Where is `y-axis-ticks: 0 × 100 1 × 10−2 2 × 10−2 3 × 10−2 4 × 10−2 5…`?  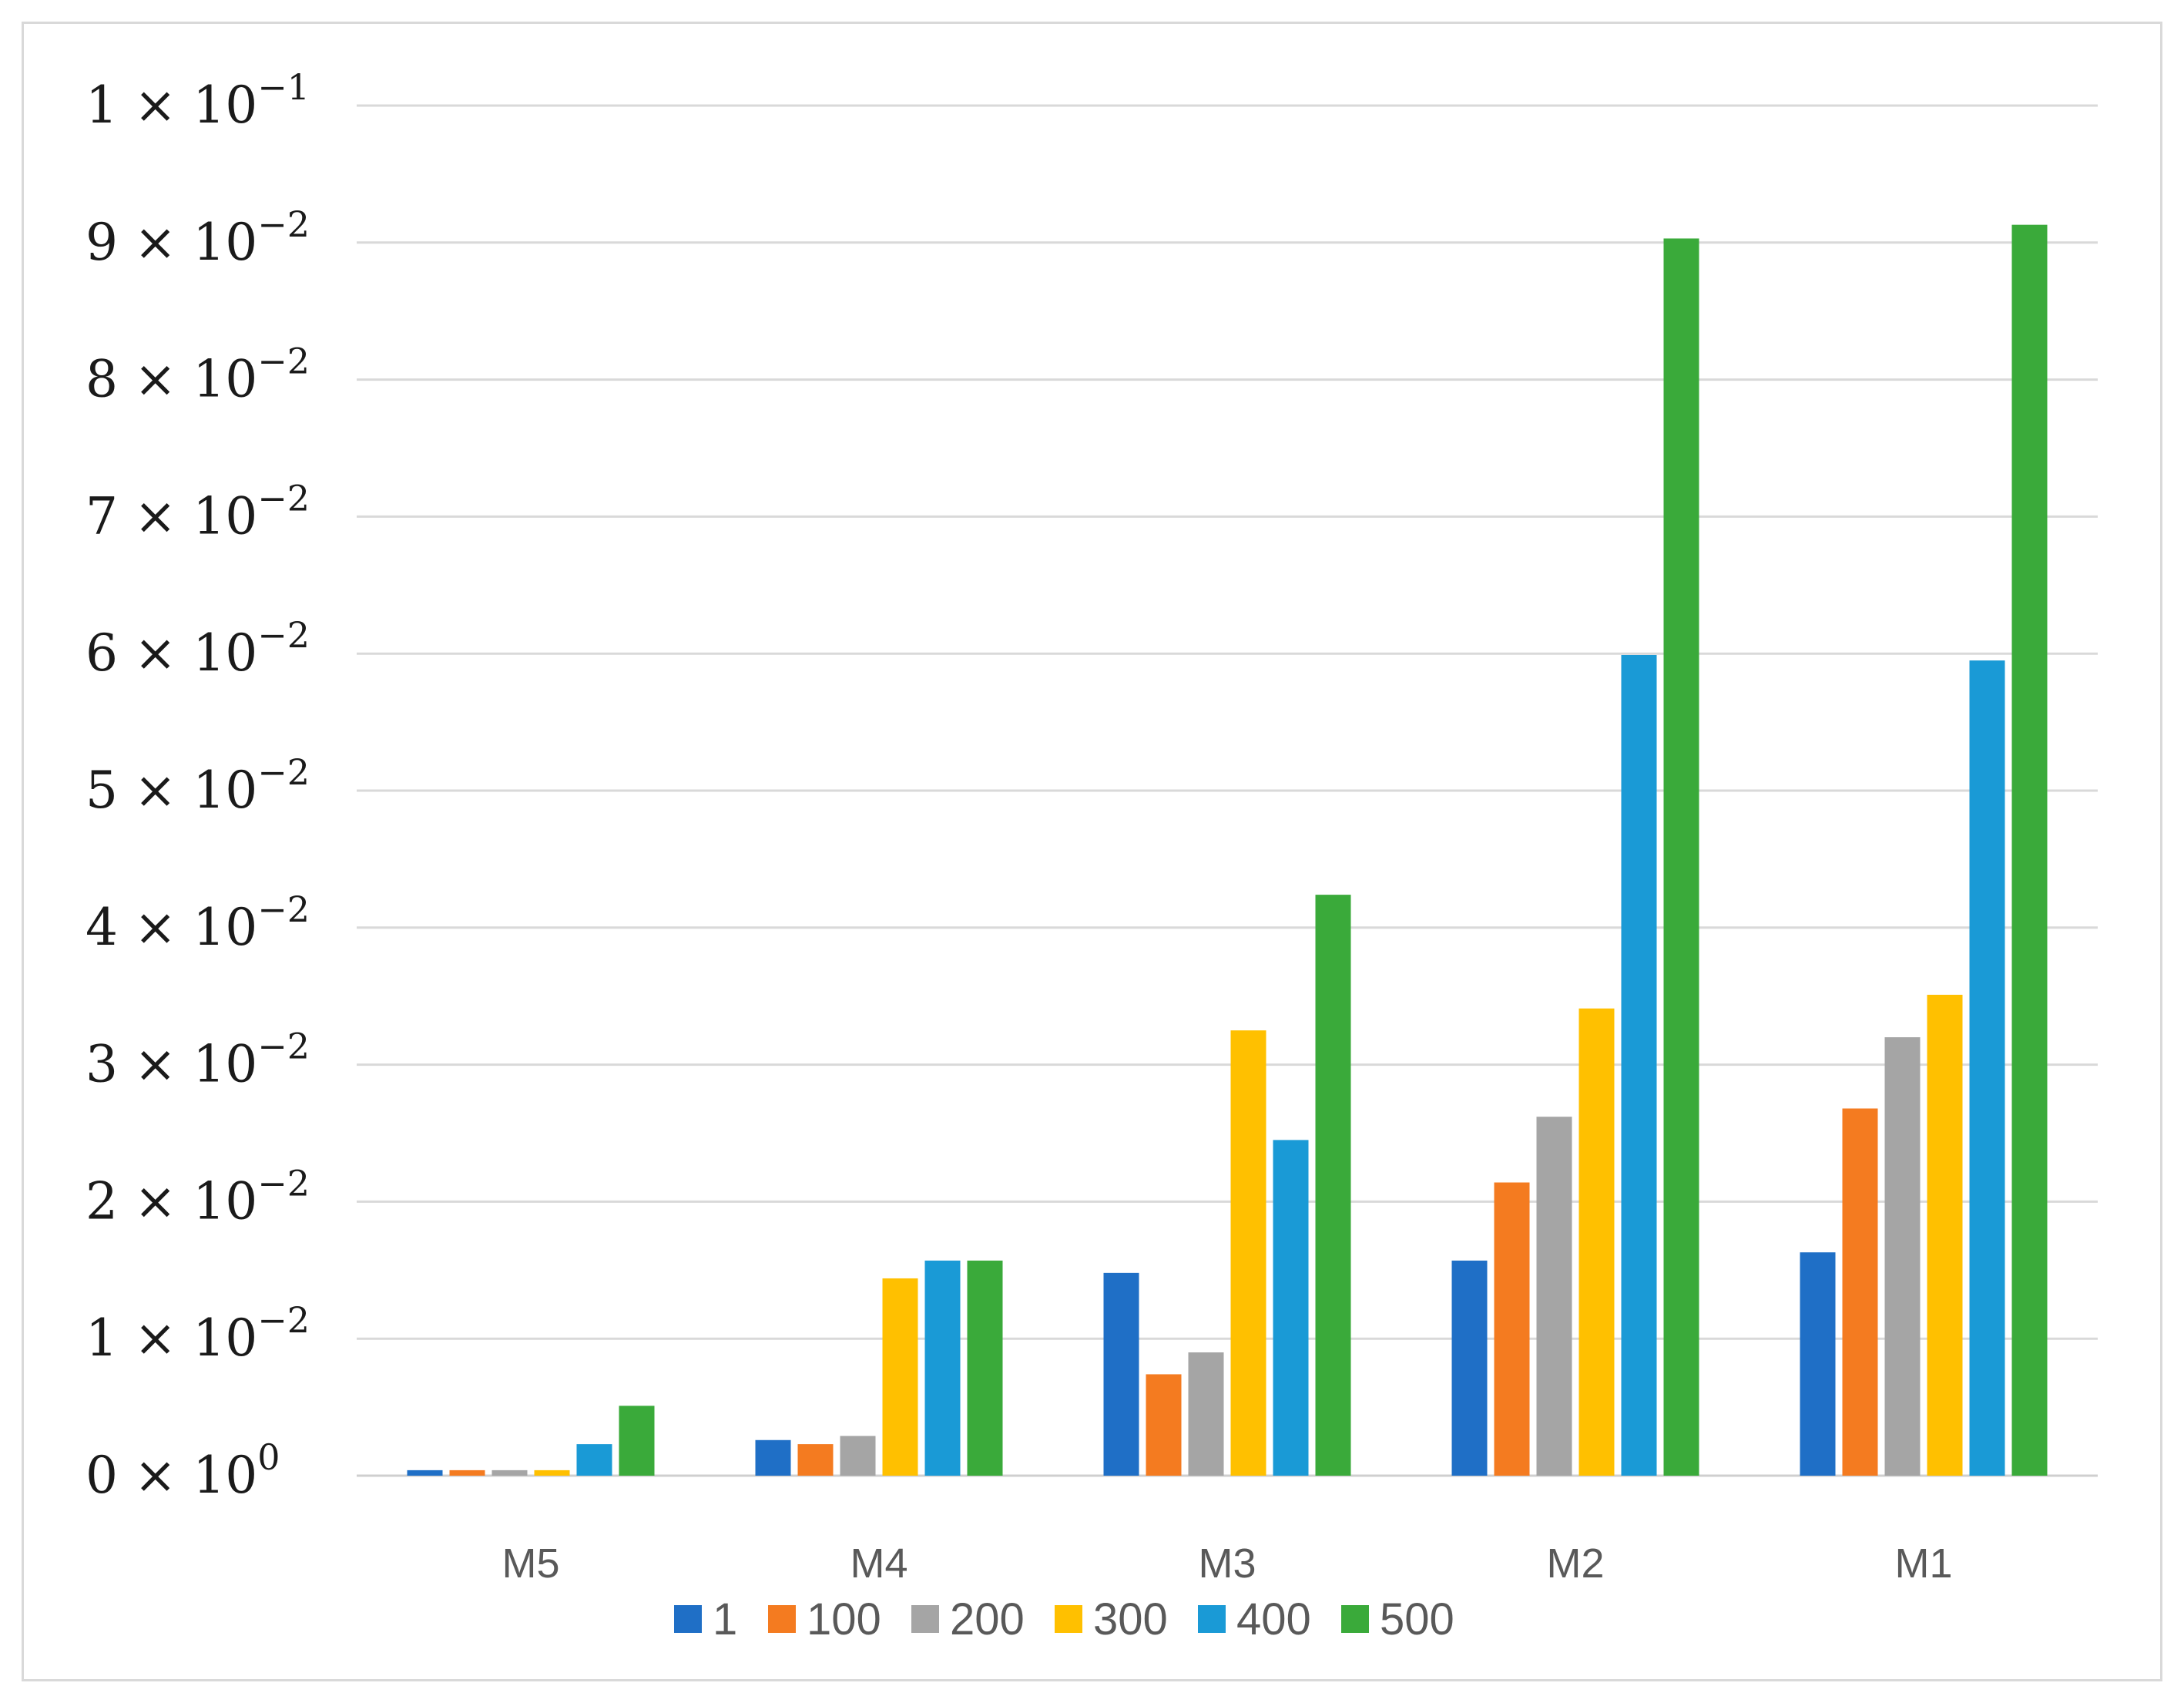
y-axis-ticks: 0 × 100 1 × 10−2 2 × 10−2 3 × 10−2 4 × 10−2 5… is located at coordinates (198, 785).